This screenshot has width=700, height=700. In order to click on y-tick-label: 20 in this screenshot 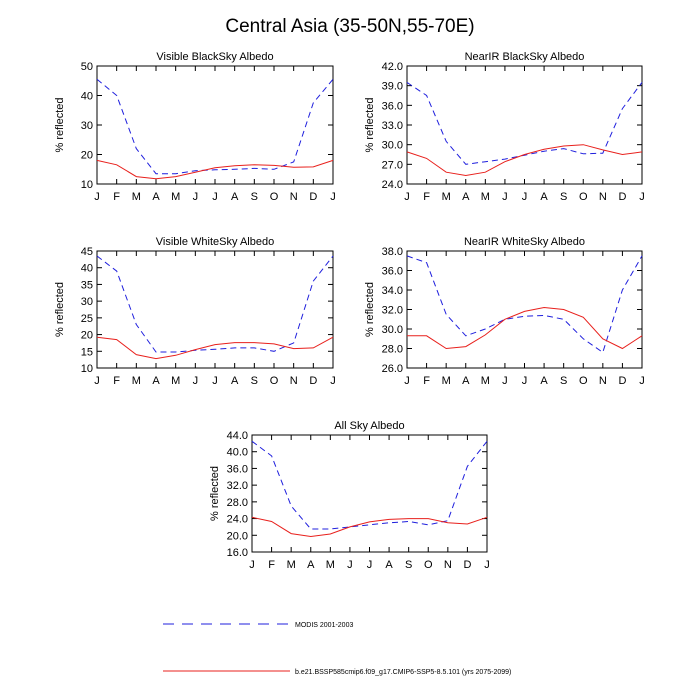, I will do `click(87, 336)`.